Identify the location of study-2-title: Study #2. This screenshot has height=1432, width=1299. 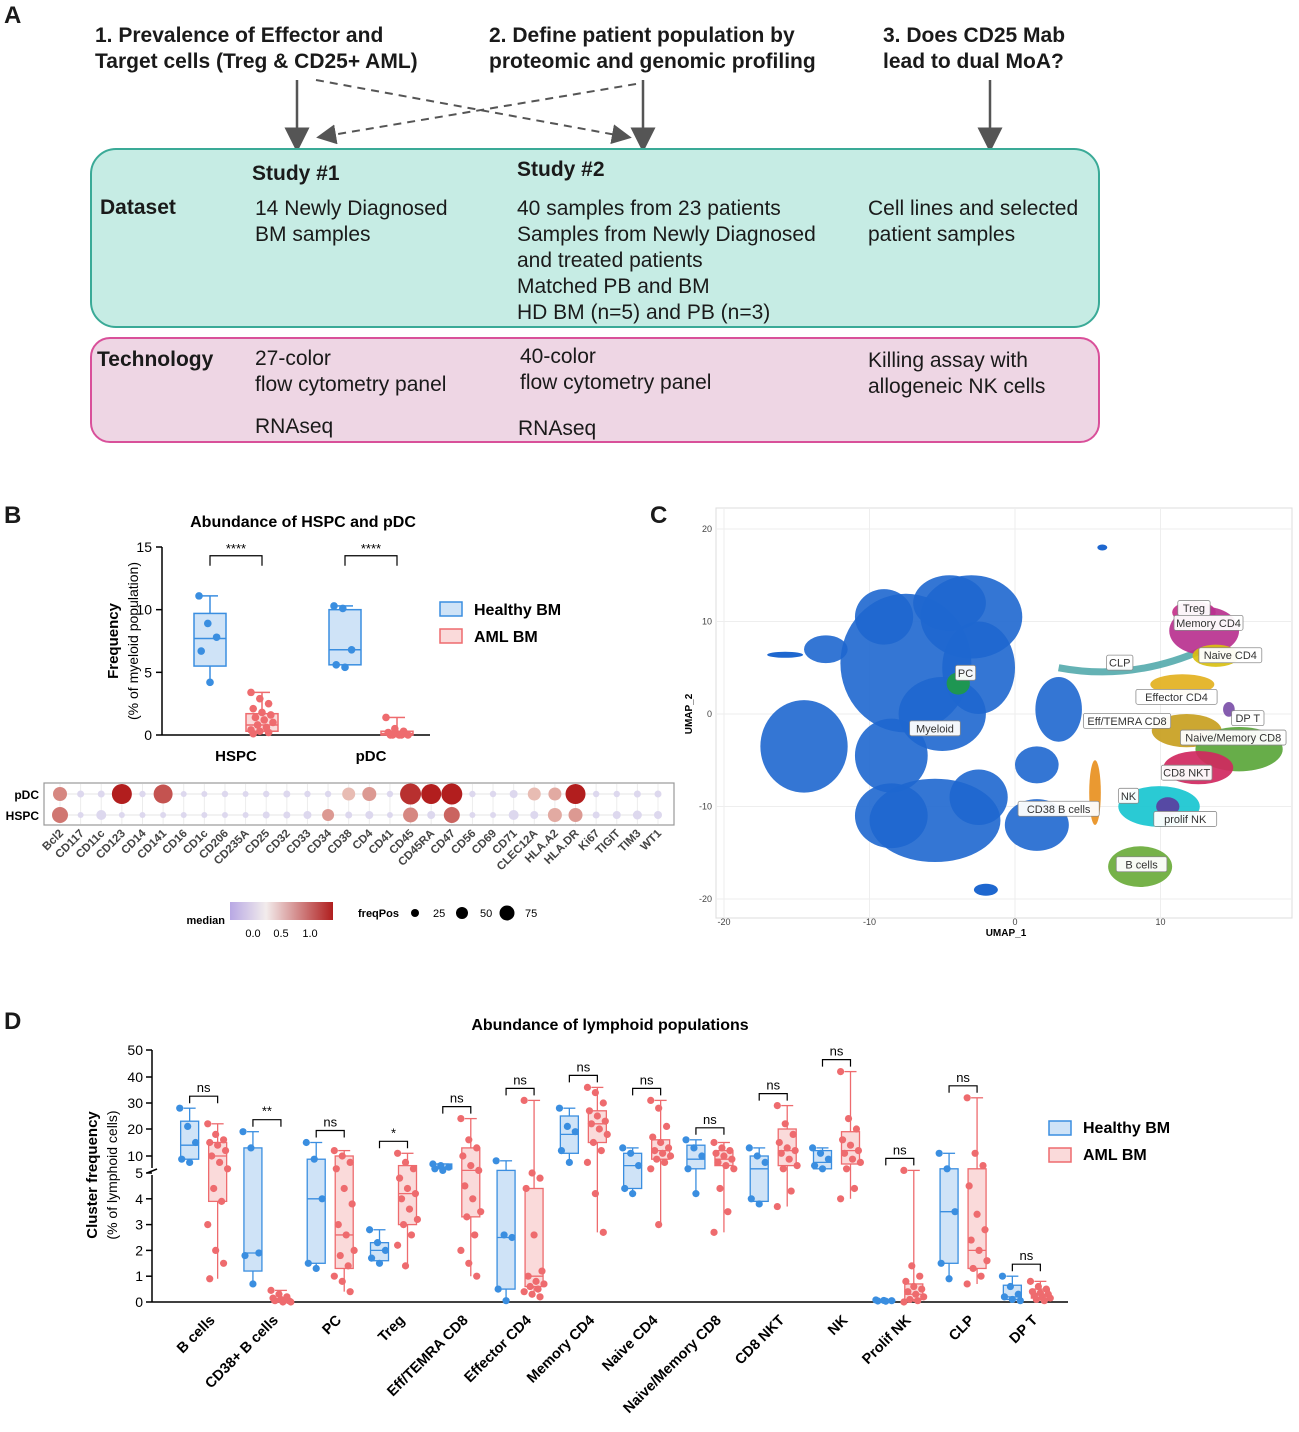
(561, 169).